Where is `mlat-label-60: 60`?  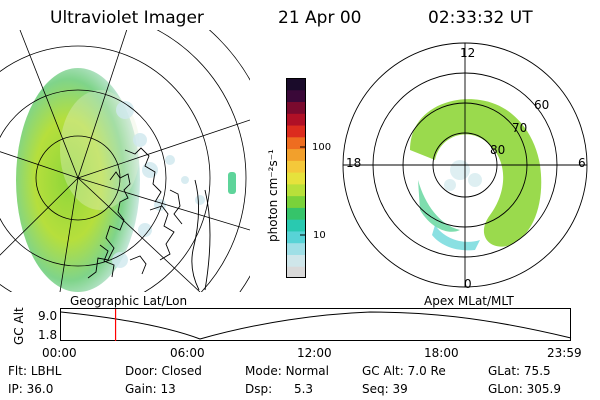 mlat-label-60: 60 is located at coordinates (542, 105).